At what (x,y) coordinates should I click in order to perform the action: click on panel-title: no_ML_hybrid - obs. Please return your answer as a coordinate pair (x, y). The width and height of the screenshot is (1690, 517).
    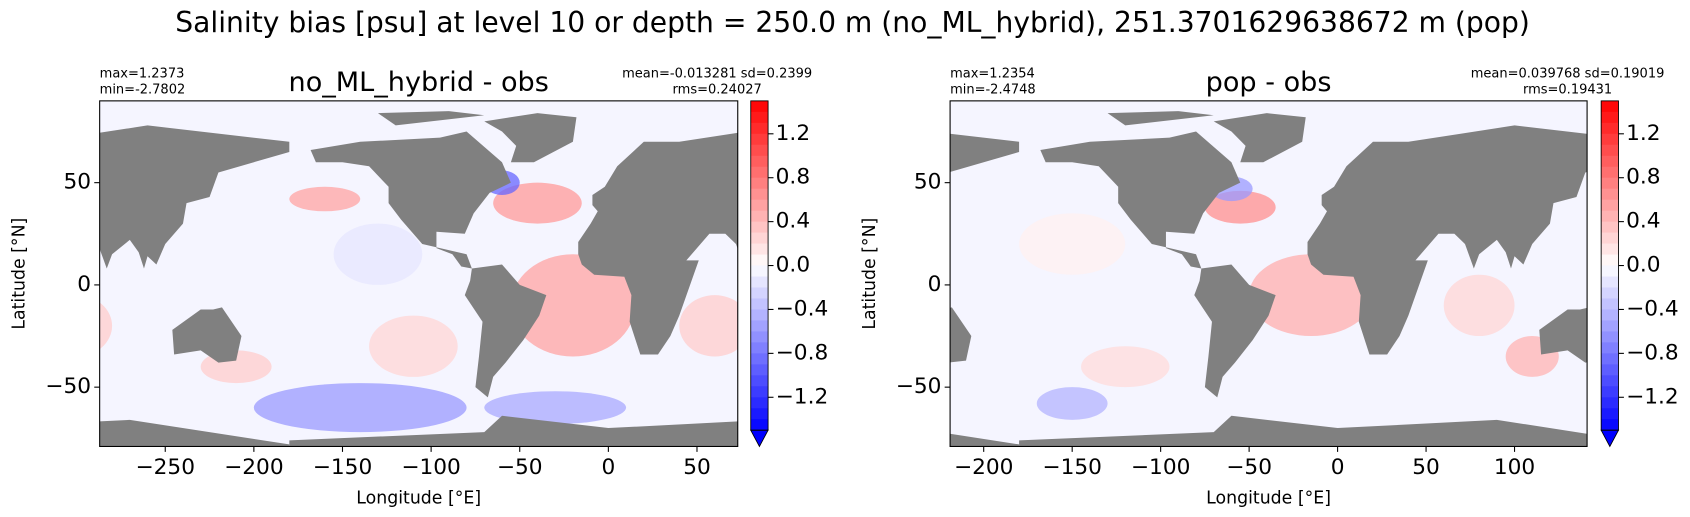
    Looking at the image, I should click on (419, 82).